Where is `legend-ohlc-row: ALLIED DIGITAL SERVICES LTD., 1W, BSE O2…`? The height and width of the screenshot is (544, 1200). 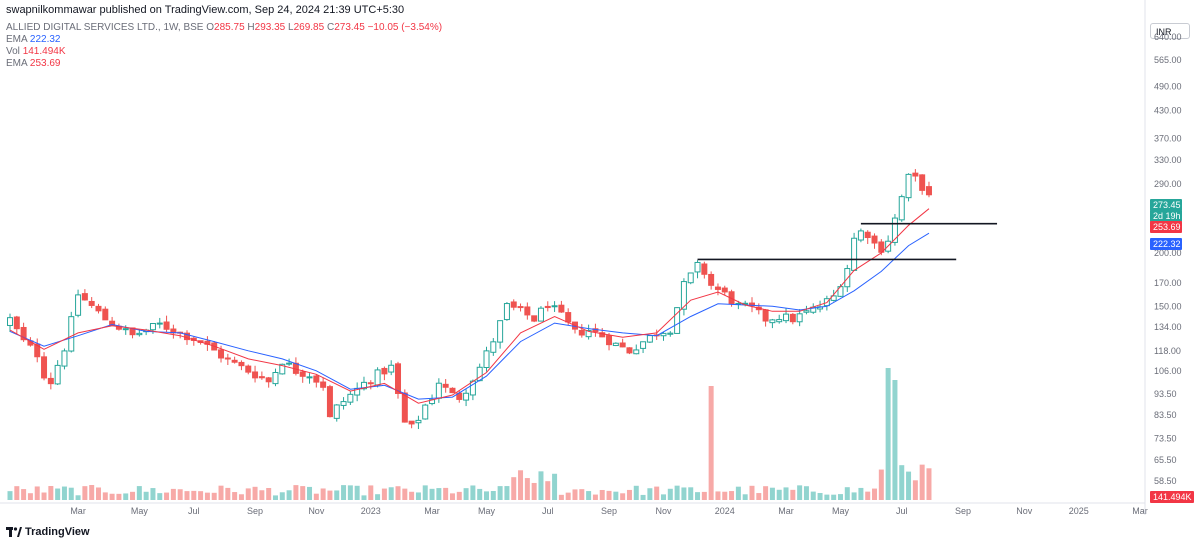
legend-ohlc-row: ALLIED DIGITAL SERVICES LTD., 1W, BSE O2… is located at coordinates (224, 28).